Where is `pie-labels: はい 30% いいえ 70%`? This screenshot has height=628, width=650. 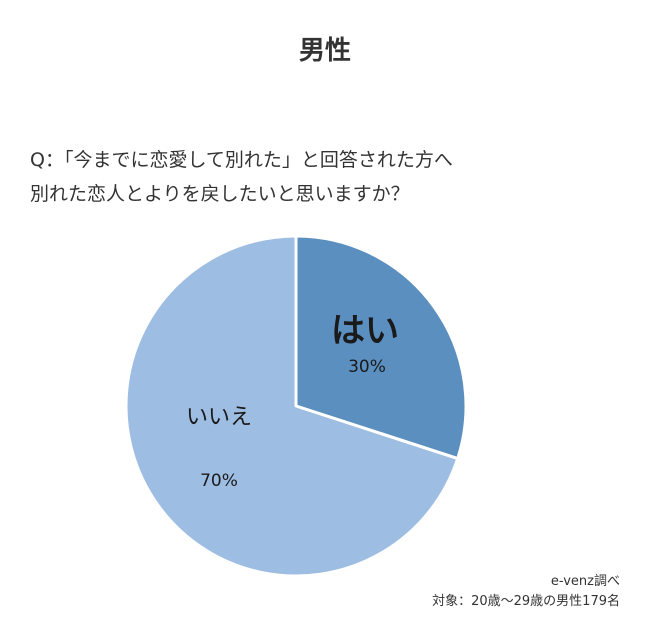
pie-labels: はい 30% いいえ 70% is located at coordinates (292, 401).